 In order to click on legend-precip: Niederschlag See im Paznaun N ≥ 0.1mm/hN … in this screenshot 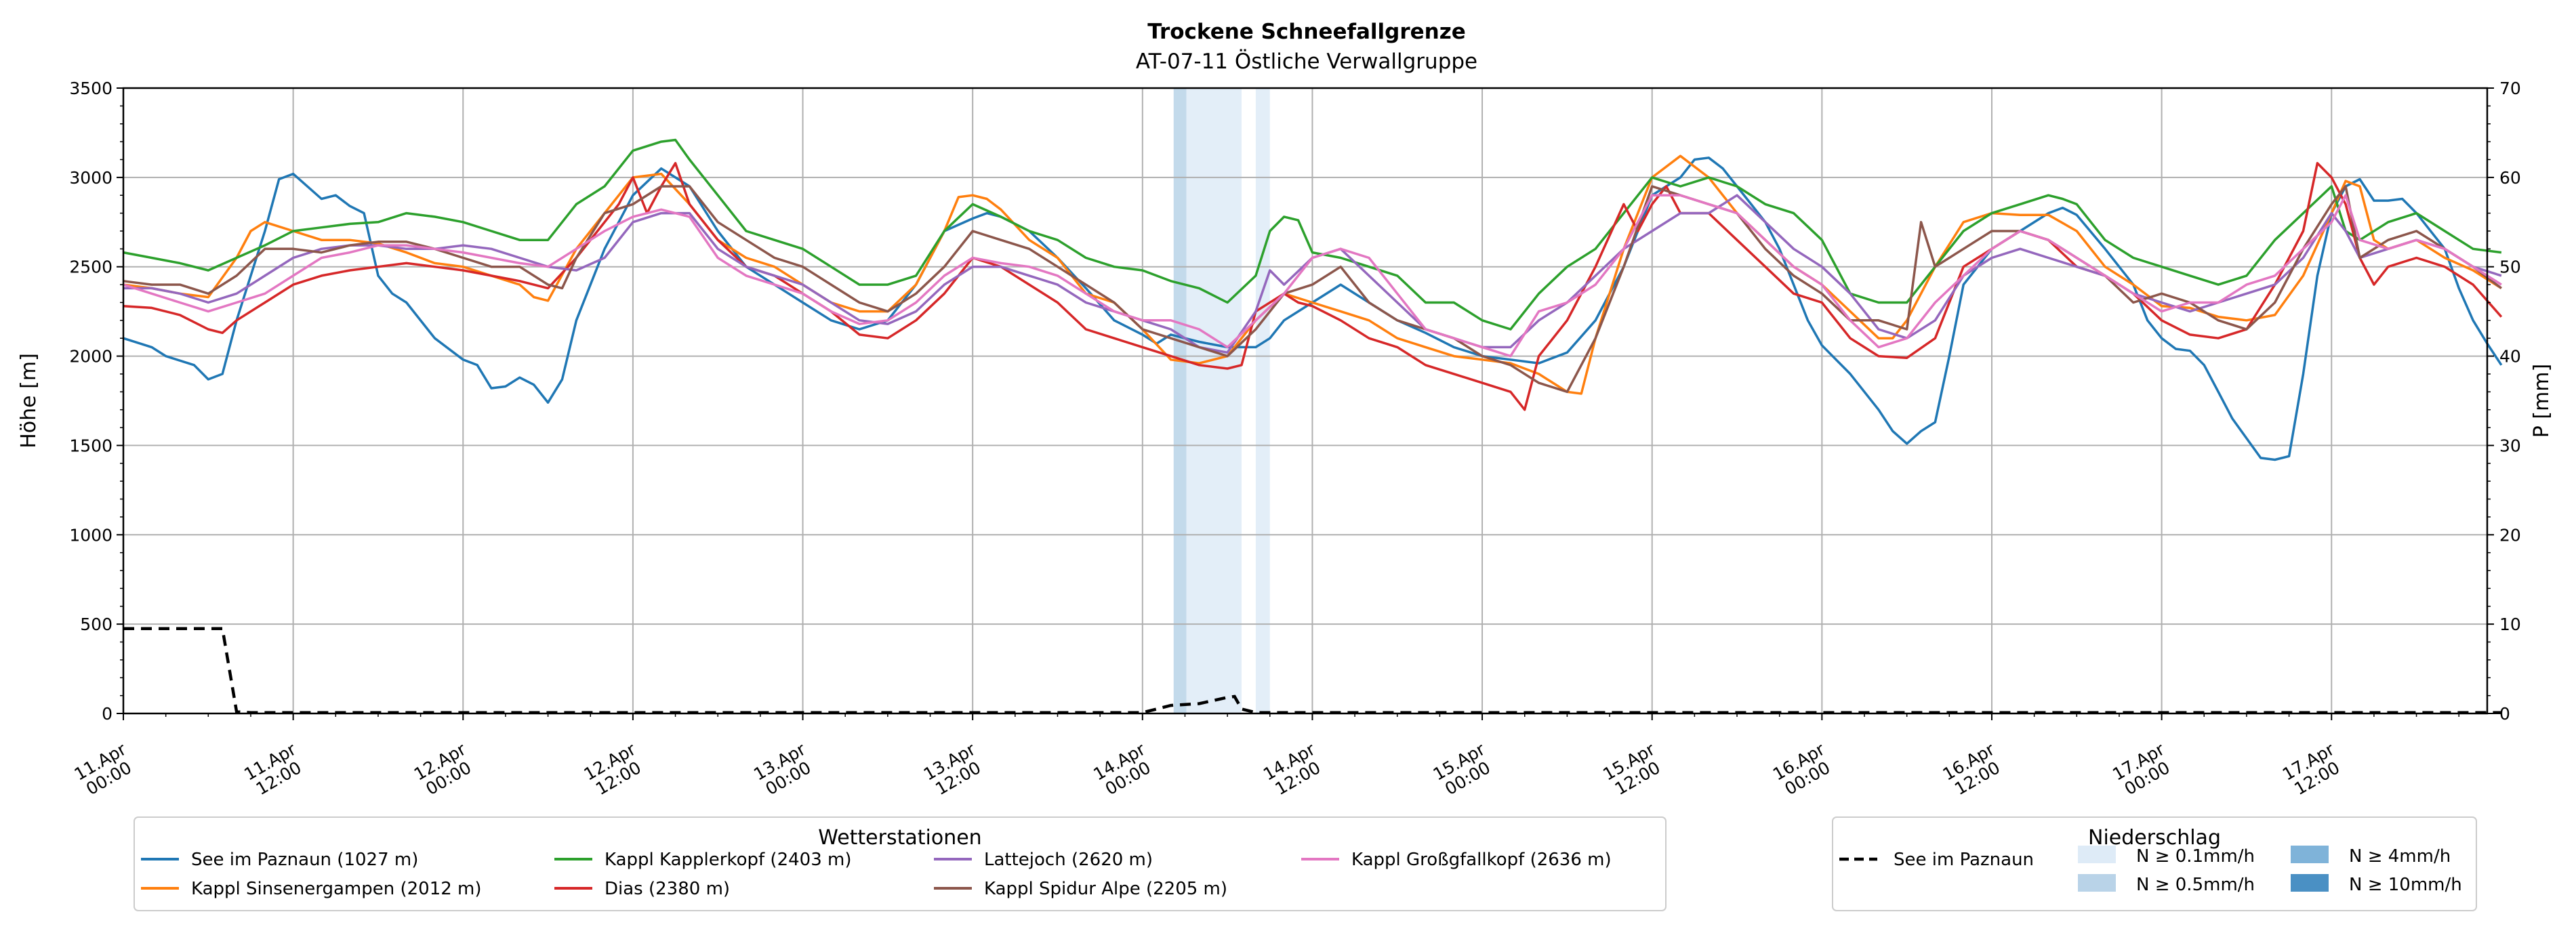, I will do `click(2154, 863)`.